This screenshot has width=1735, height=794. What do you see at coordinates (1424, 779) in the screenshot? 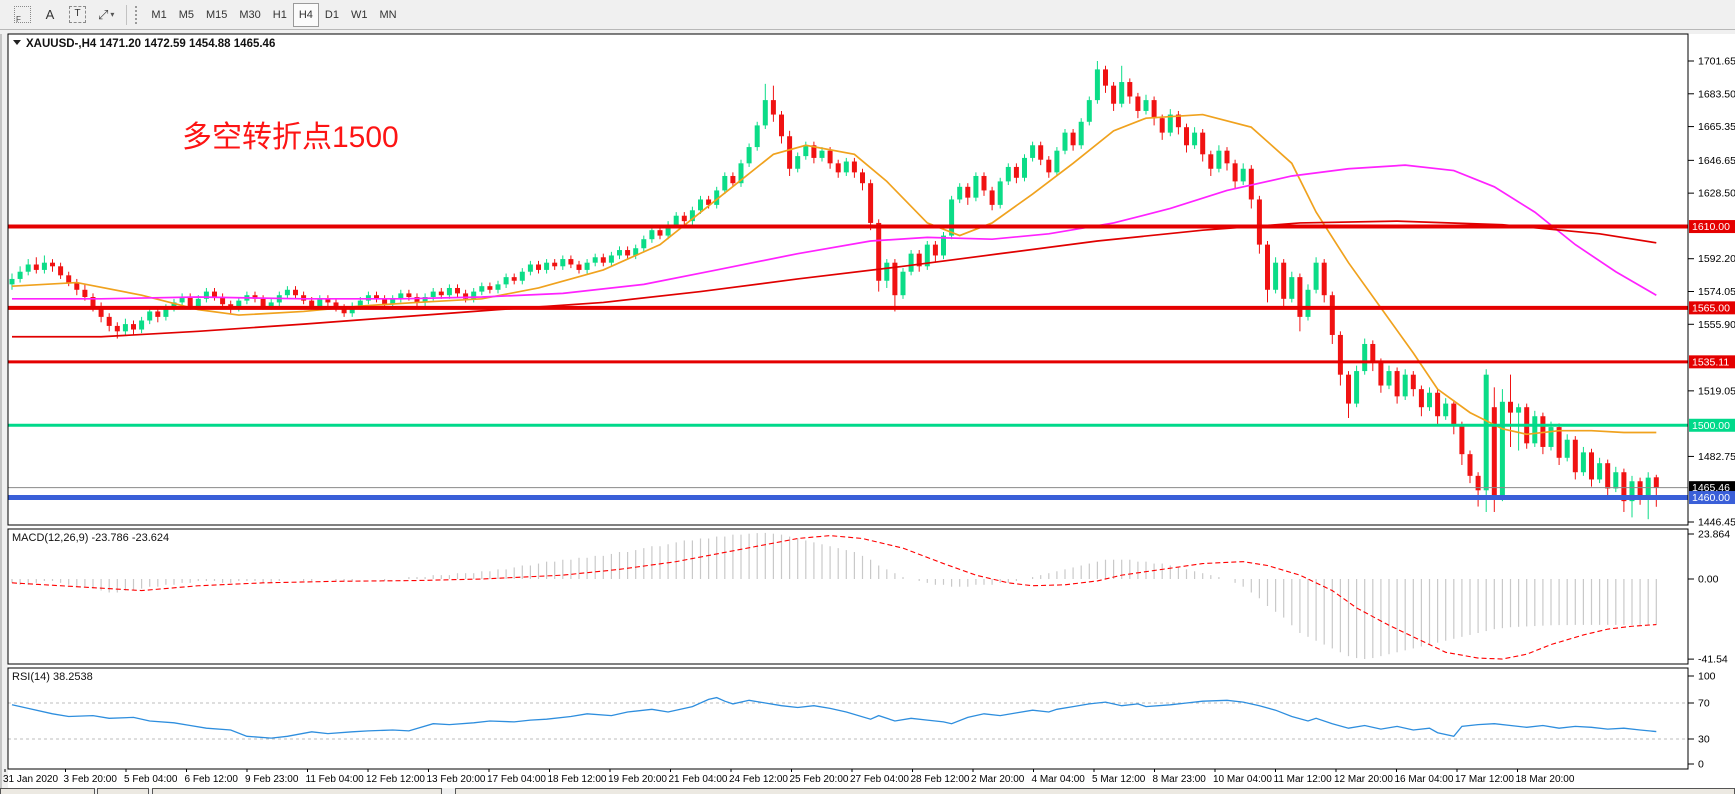
I see `time-axis-label: 16 Mar 04:00` at bounding box center [1424, 779].